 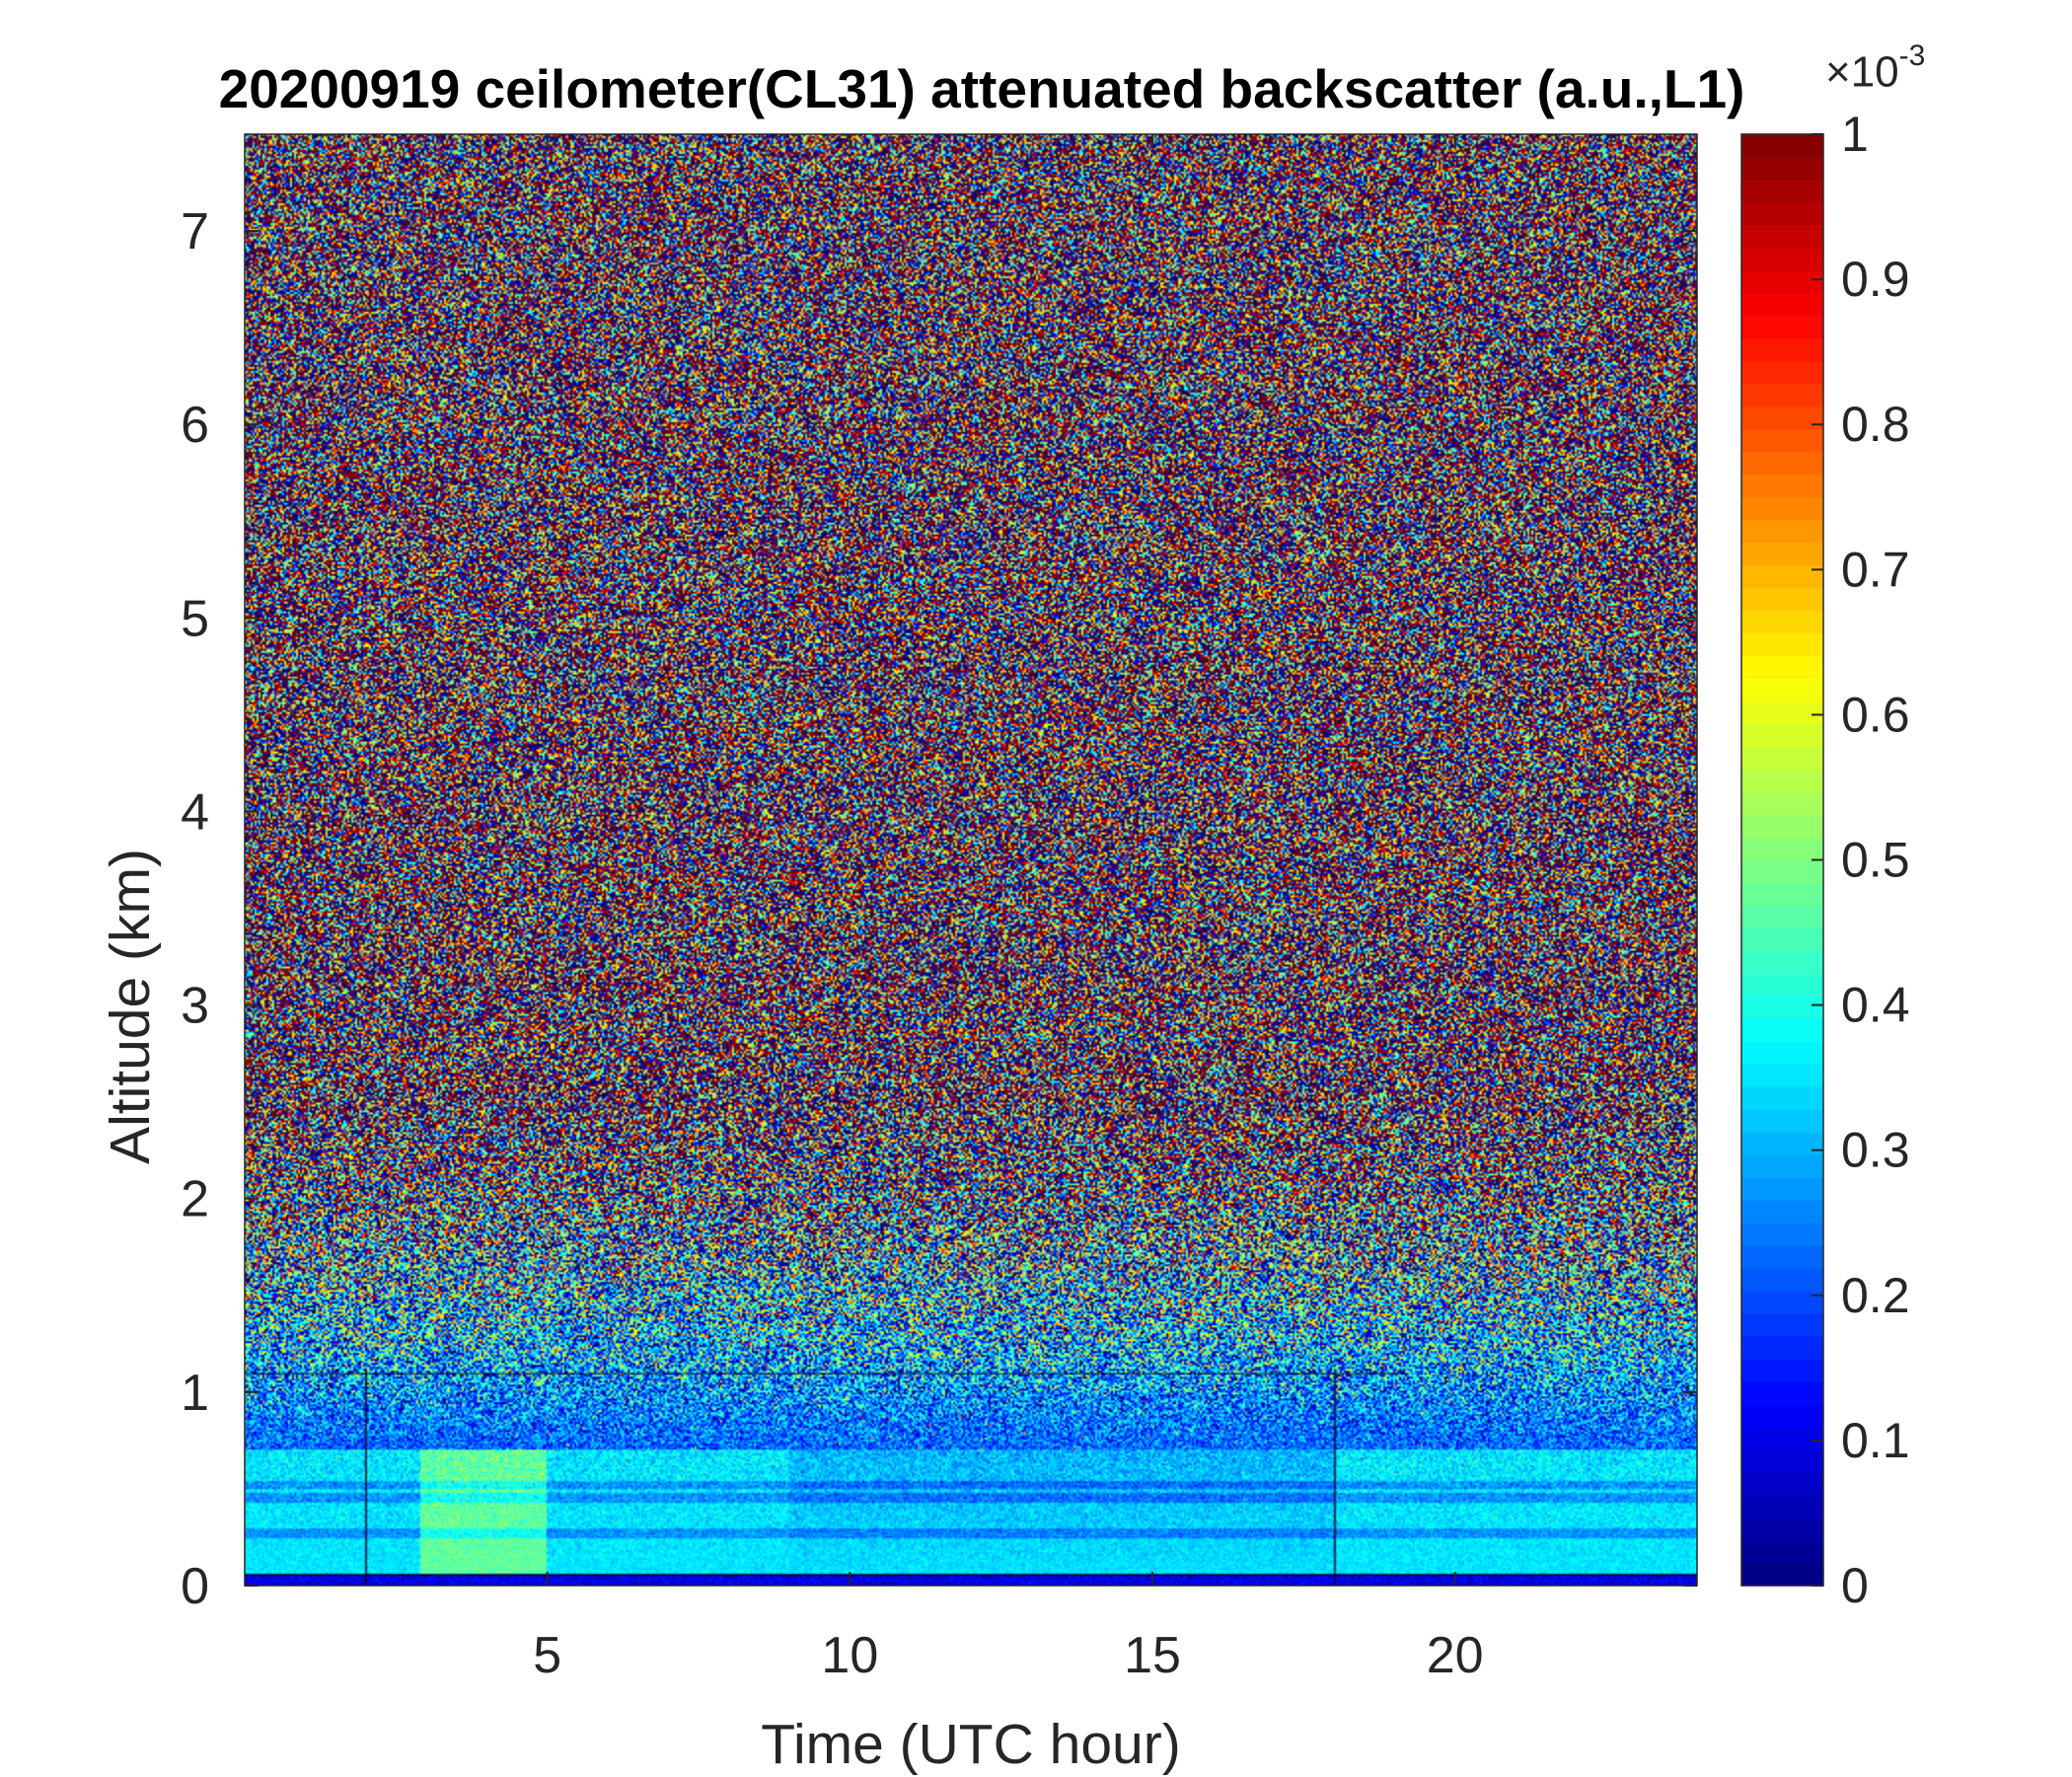 I want to click on y-axis-label: Altitude (km), so click(x=130, y=1006).